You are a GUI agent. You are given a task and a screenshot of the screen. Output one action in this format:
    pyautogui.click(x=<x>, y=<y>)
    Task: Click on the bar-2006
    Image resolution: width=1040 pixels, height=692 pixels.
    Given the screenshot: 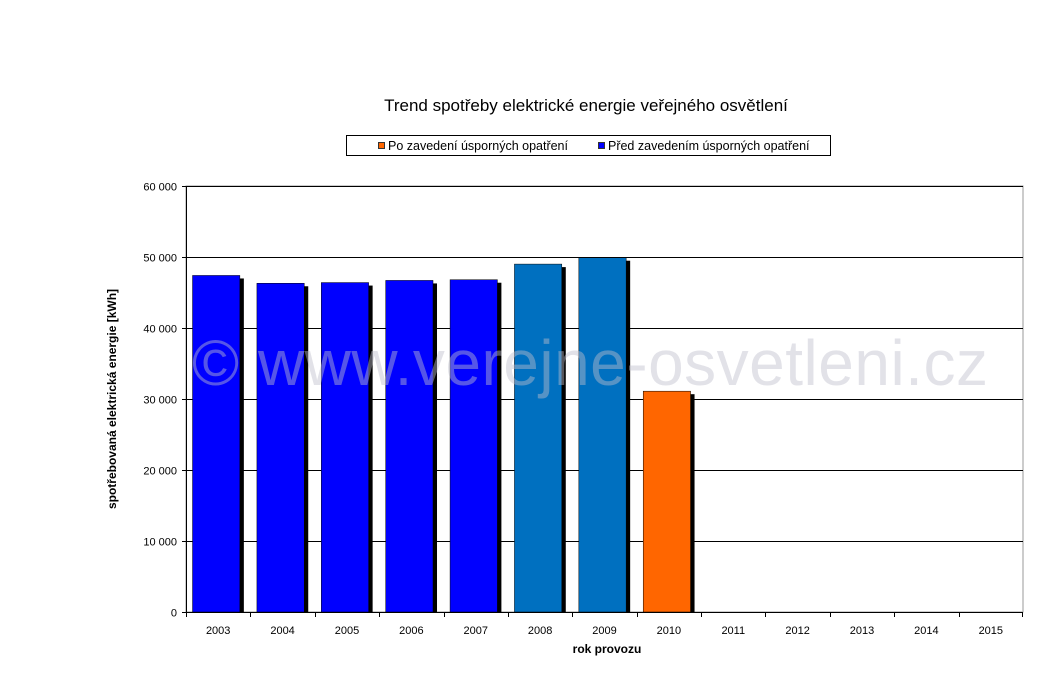 What is the action you would take?
    pyautogui.click(x=409, y=446)
    